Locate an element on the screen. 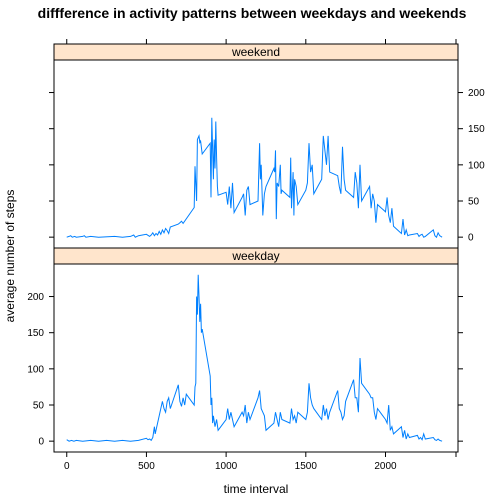  y-tick-label-weekend: 50 is located at coordinates (474, 202).